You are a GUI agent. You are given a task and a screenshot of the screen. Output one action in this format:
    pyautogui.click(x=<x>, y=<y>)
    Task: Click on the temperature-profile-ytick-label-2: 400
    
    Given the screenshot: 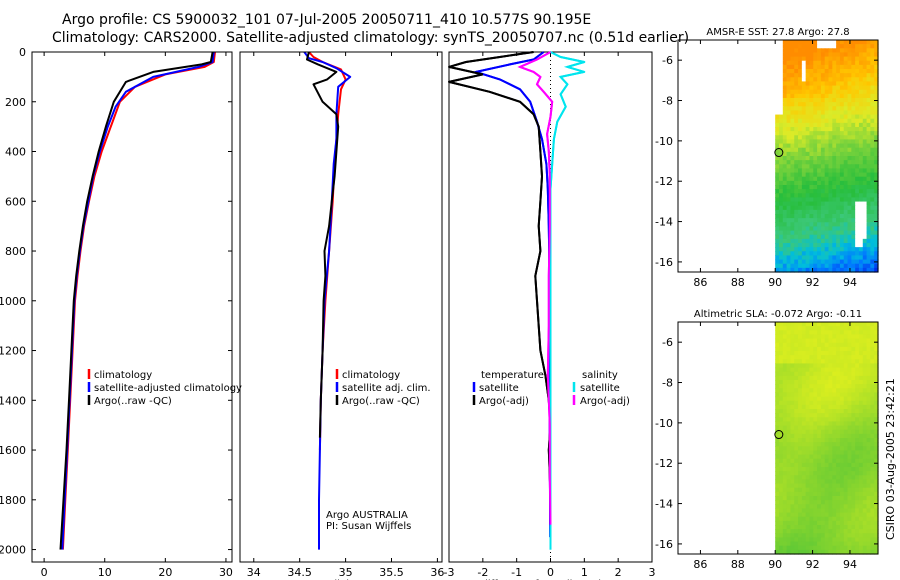 What is the action you would take?
    pyautogui.click(x=15, y=152)
    